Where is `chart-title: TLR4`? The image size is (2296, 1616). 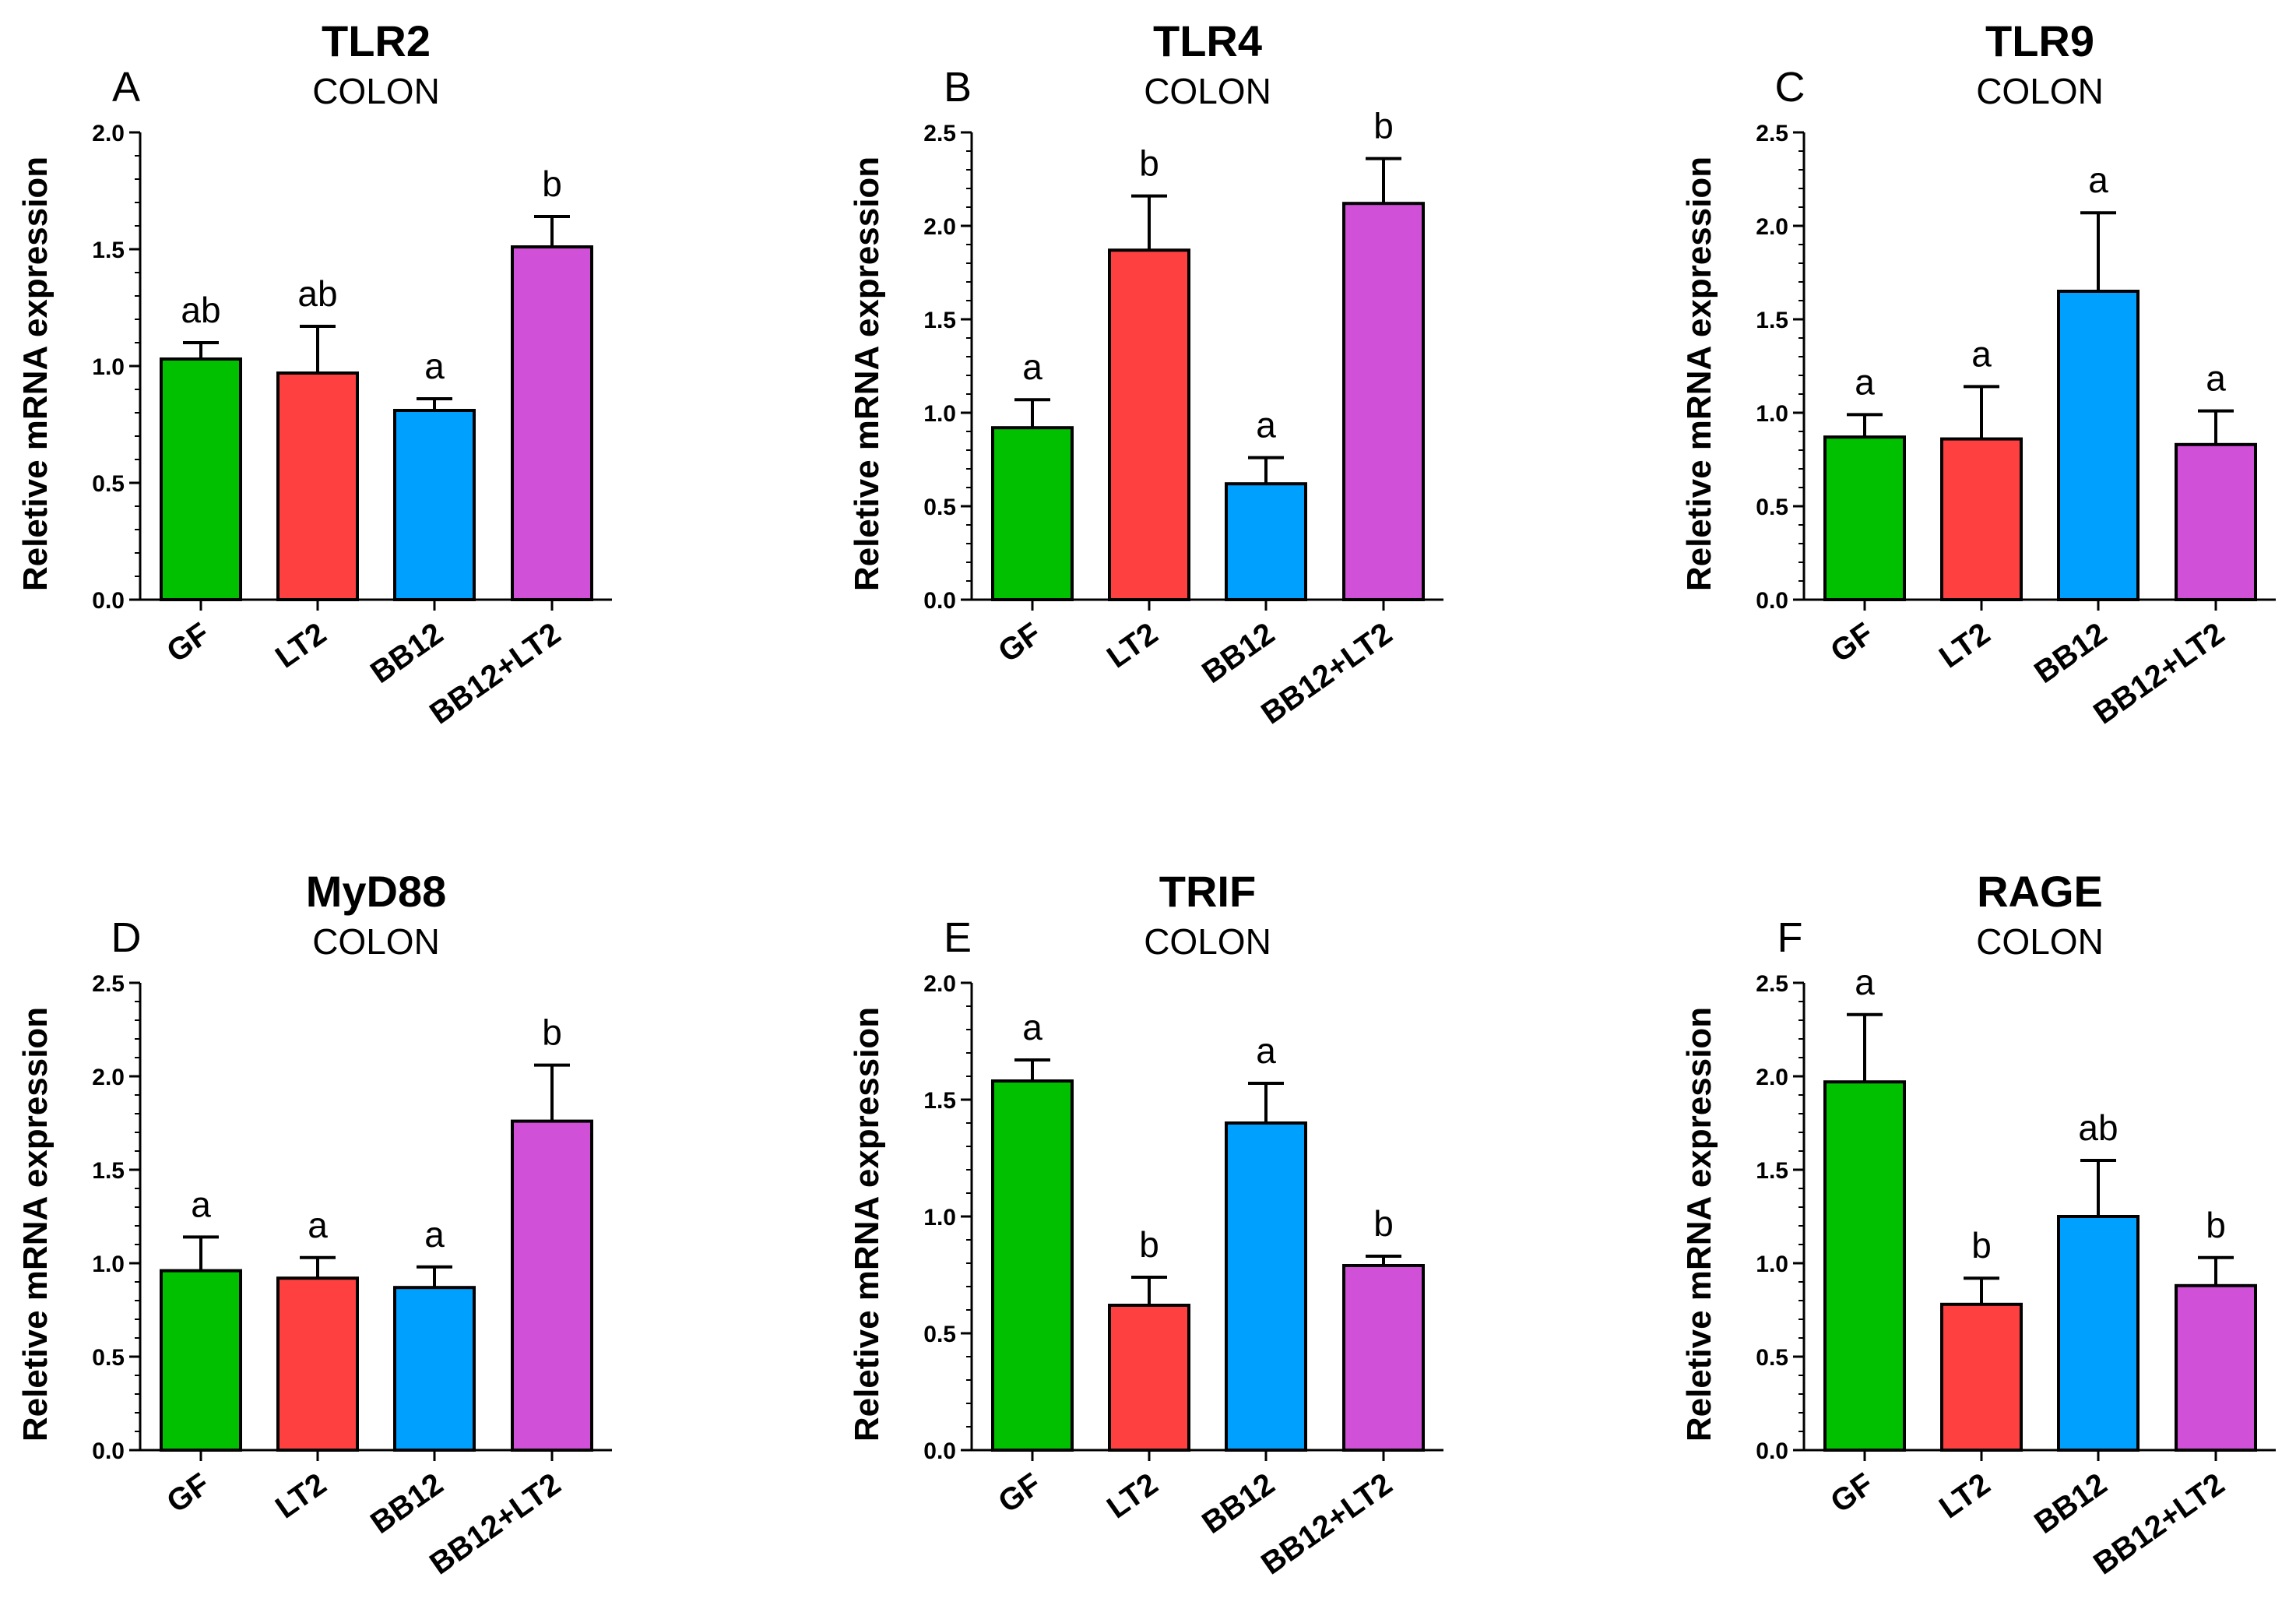
chart-title: TLR4 is located at coordinates (1207, 40).